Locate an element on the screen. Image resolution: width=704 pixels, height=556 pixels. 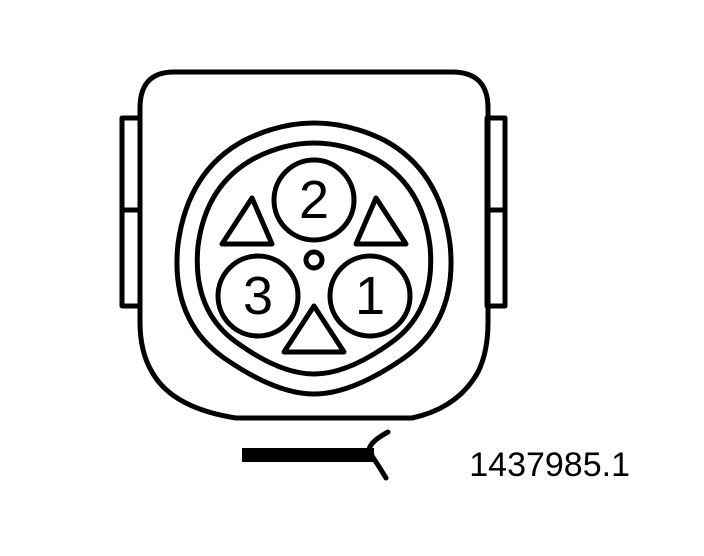
key-triangle-left is located at coordinates (247, 221).